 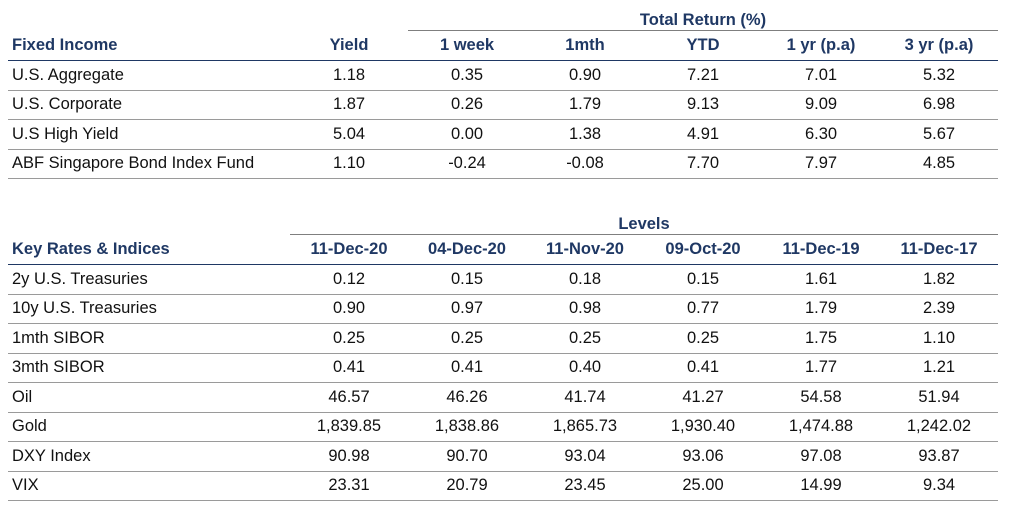 I want to click on table-row: 3mth SIBOR 0.41 0.41 0.40 0.41 1.77 1.21, so click(x=503, y=368).